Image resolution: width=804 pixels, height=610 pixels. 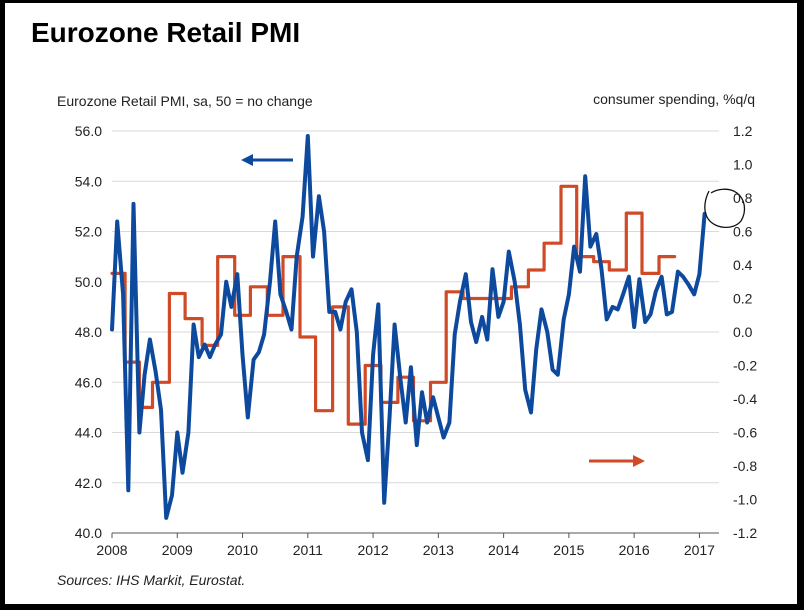 I want to click on right-tick-label: 0.6, so click(x=743, y=232).